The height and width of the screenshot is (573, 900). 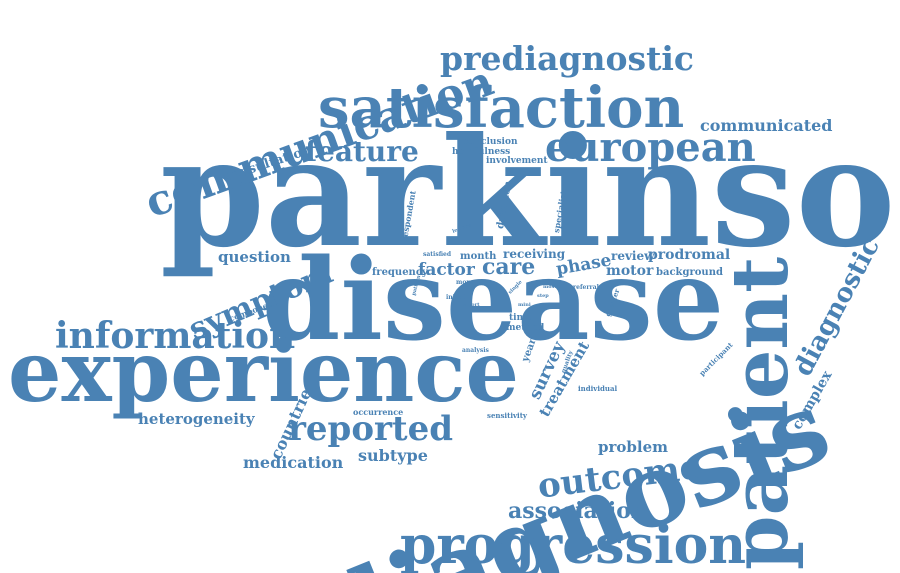 I want to click on word-individual: individual, so click(x=598, y=388).